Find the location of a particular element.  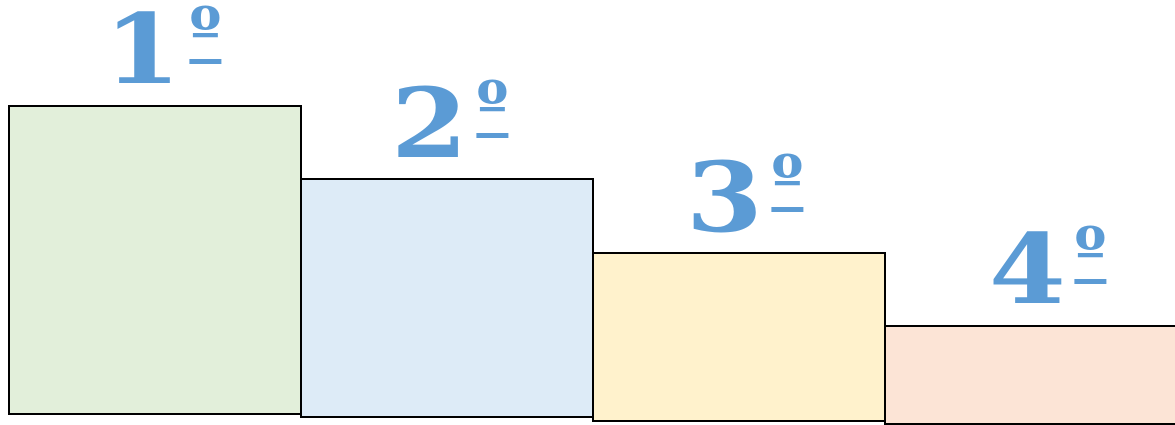

place-number: 3 is located at coordinates (724, 197).